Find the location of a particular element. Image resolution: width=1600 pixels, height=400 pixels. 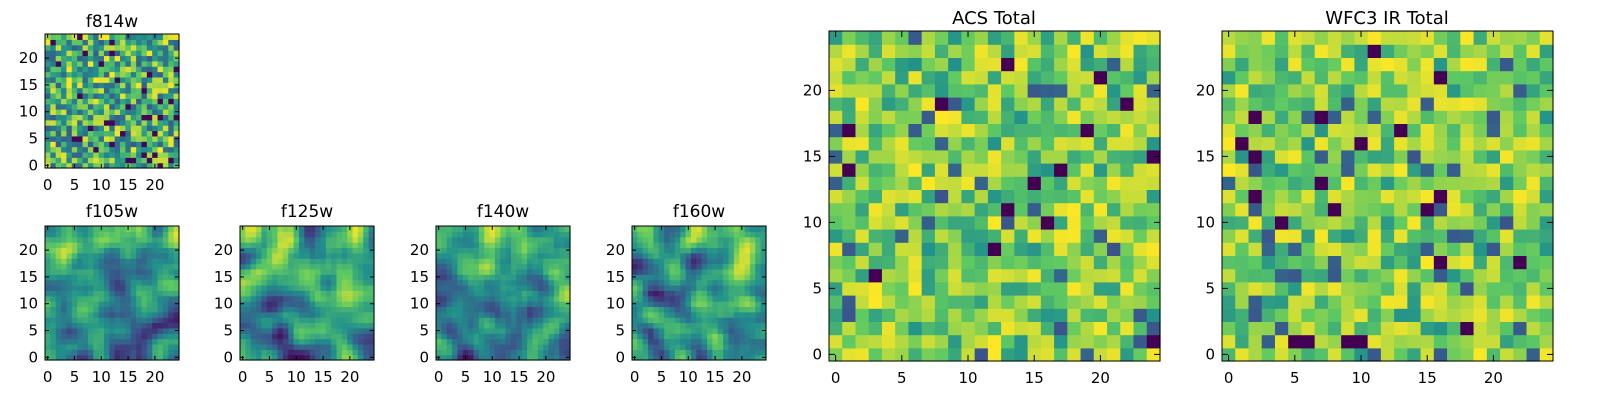

y-tick-label: 0 is located at coordinates (1210, 354).